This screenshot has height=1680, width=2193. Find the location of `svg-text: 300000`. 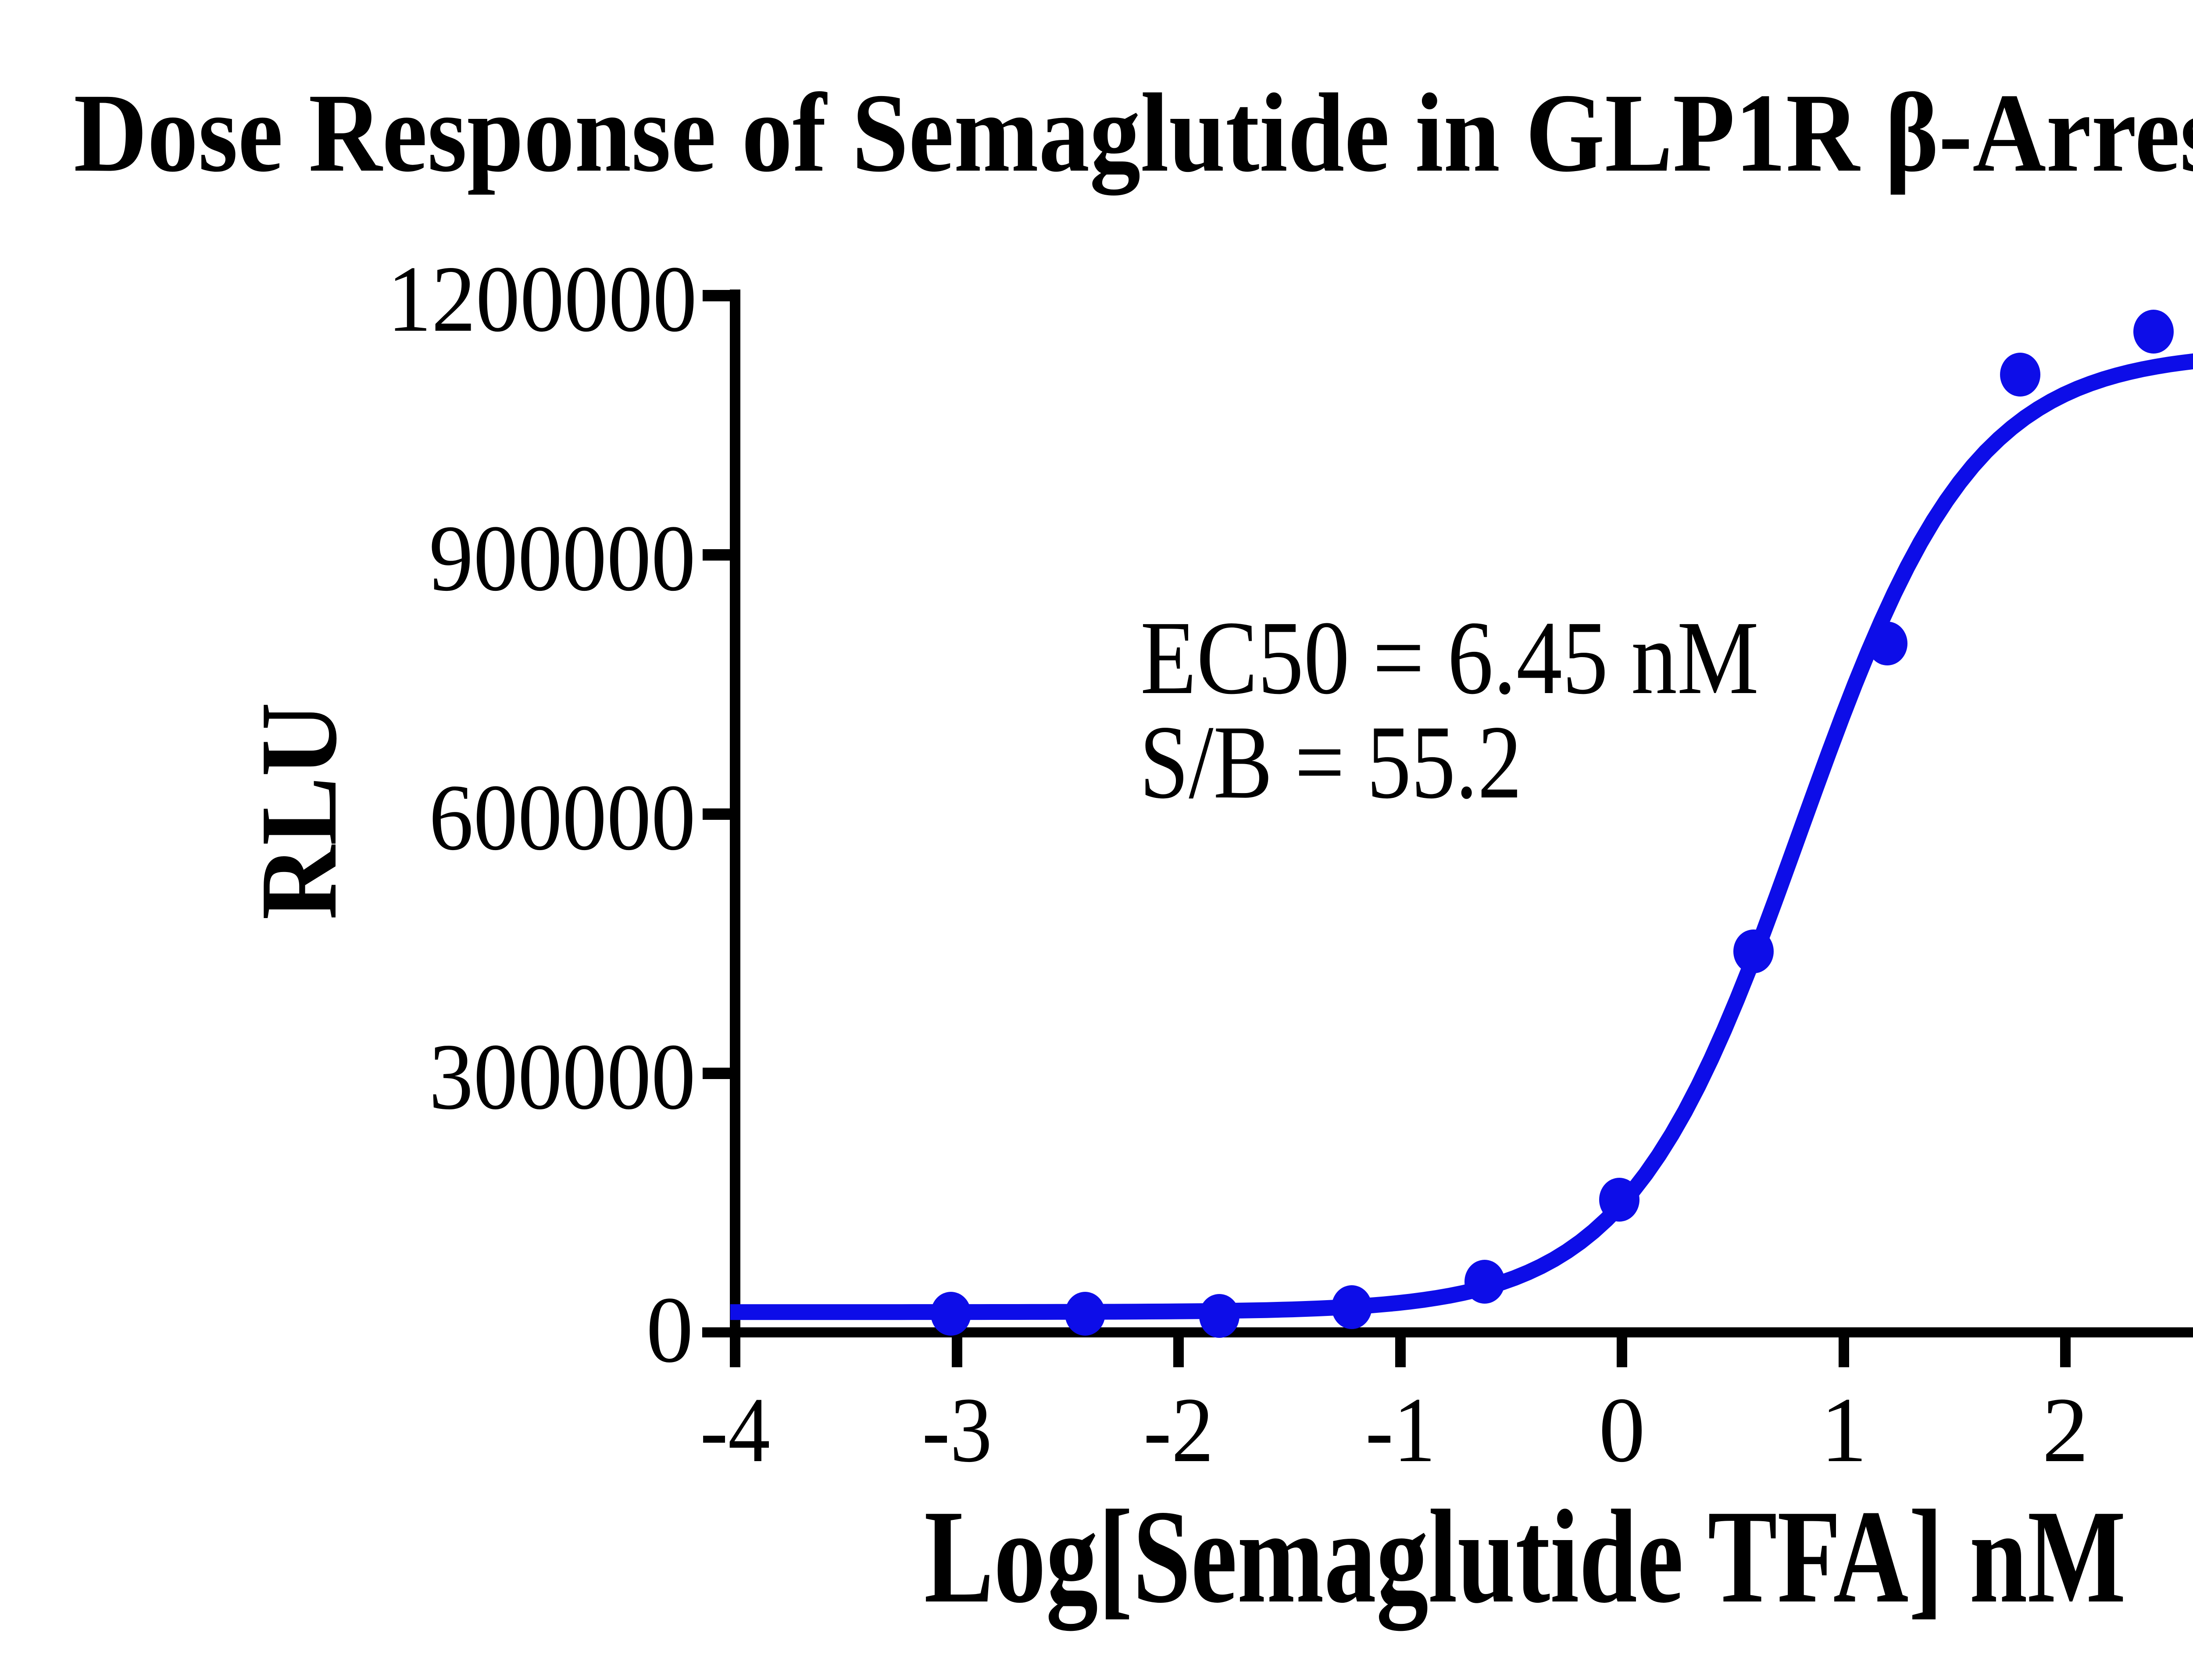

svg-text: 300000 is located at coordinates (562, 1076).